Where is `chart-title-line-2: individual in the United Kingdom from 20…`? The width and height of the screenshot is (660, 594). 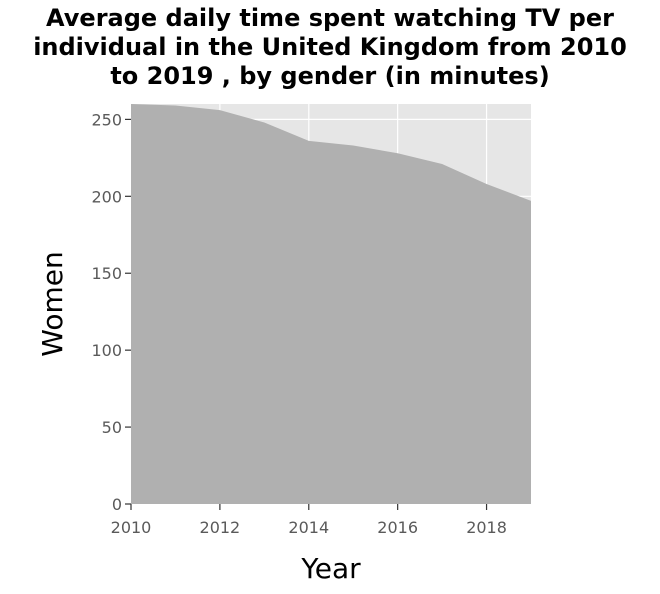 chart-title-line-2: individual in the United Kingdom from 20… is located at coordinates (330, 47).